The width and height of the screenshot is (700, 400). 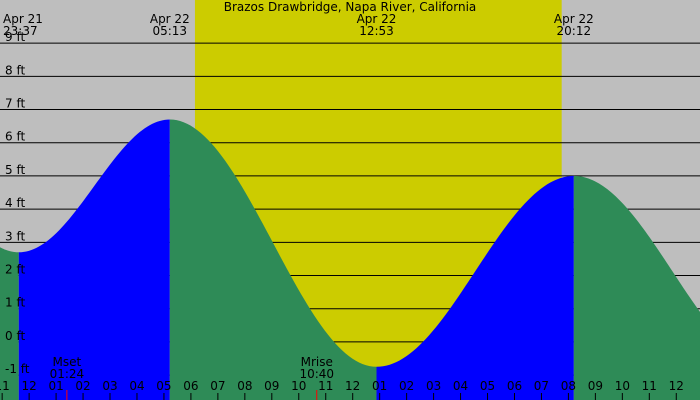 I want to click on y-tick-label: 5 ft, so click(x=15, y=170).